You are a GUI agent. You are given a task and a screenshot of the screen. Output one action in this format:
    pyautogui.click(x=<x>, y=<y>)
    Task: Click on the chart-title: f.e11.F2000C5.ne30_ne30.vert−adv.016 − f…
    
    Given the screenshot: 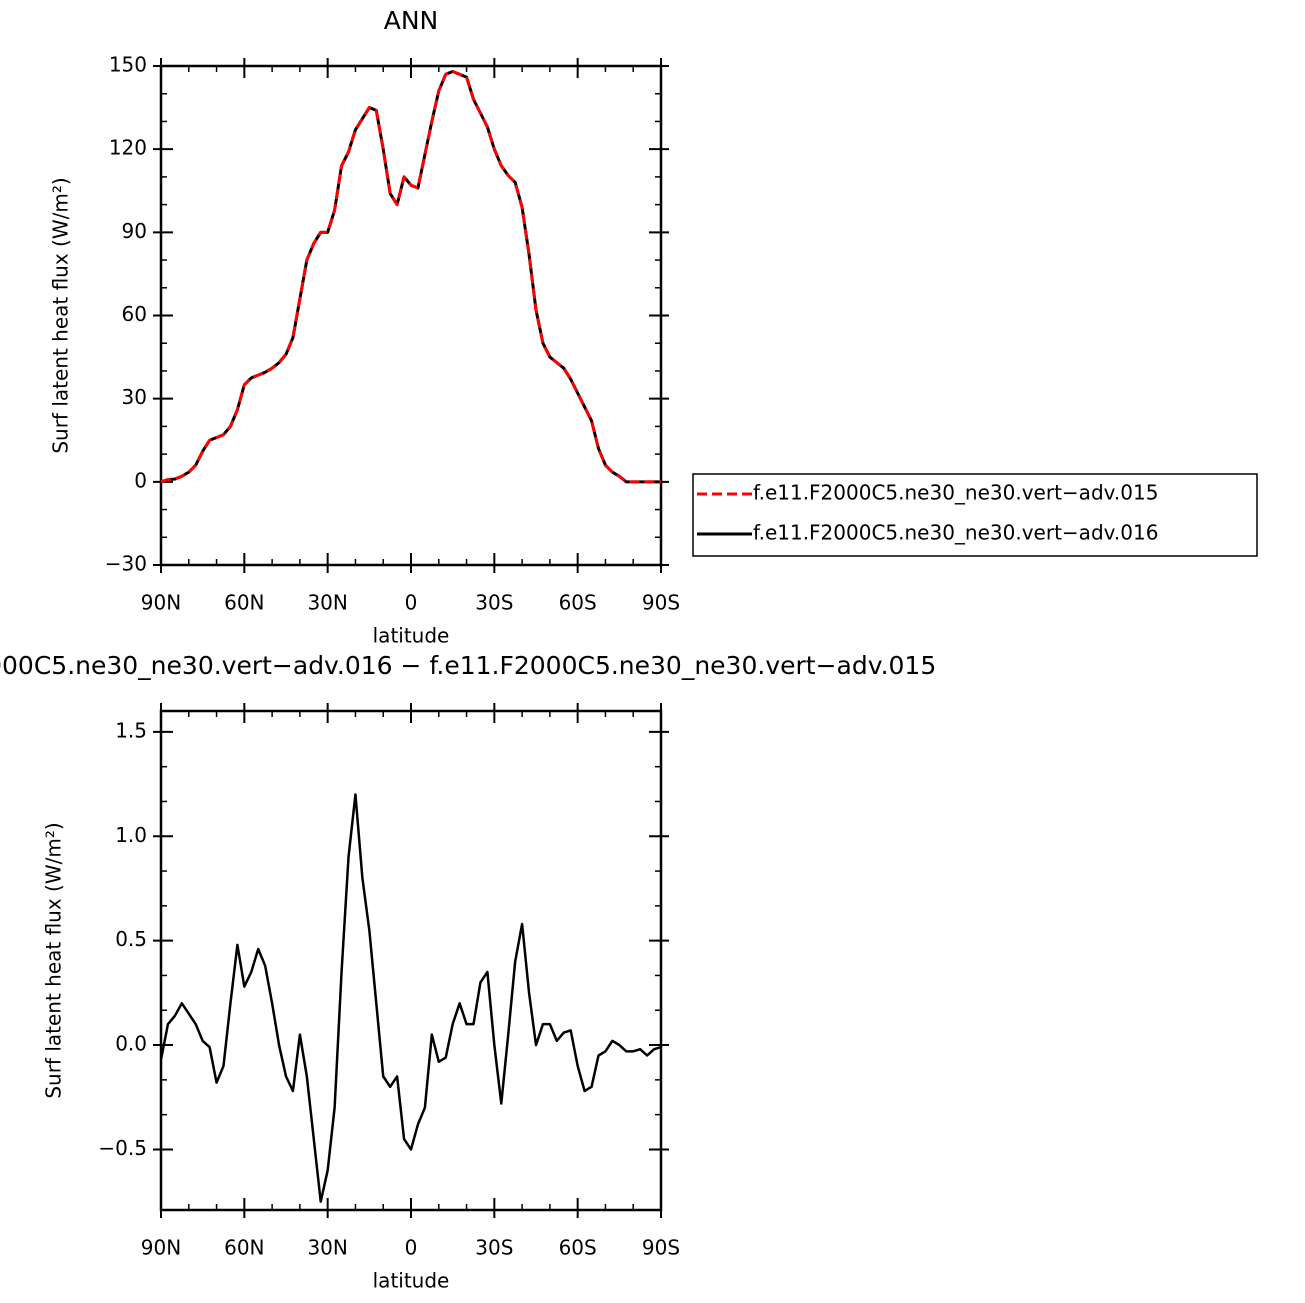 What is the action you would take?
    pyautogui.click(x=468, y=665)
    